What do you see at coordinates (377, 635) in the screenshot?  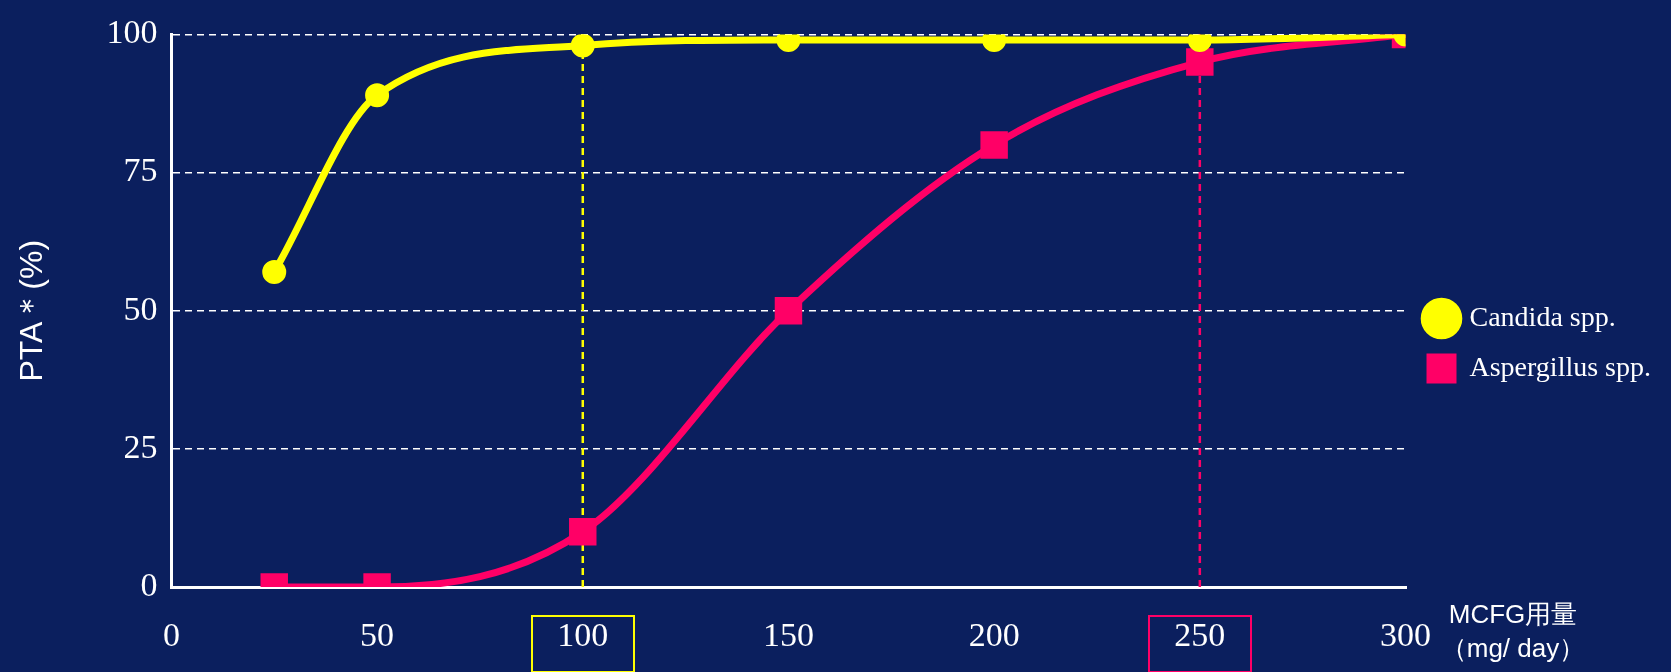 I see `x-tick-label: 50` at bounding box center [377, 635].